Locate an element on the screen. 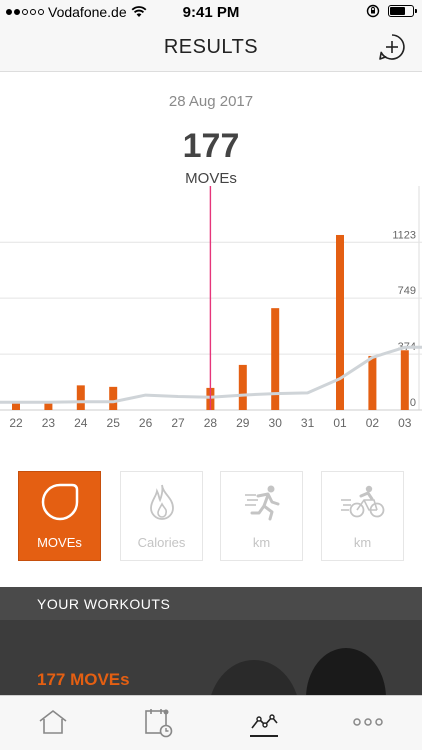 This screenshot has width=422, height=750. tab-results is located at coordinates (264, 722).